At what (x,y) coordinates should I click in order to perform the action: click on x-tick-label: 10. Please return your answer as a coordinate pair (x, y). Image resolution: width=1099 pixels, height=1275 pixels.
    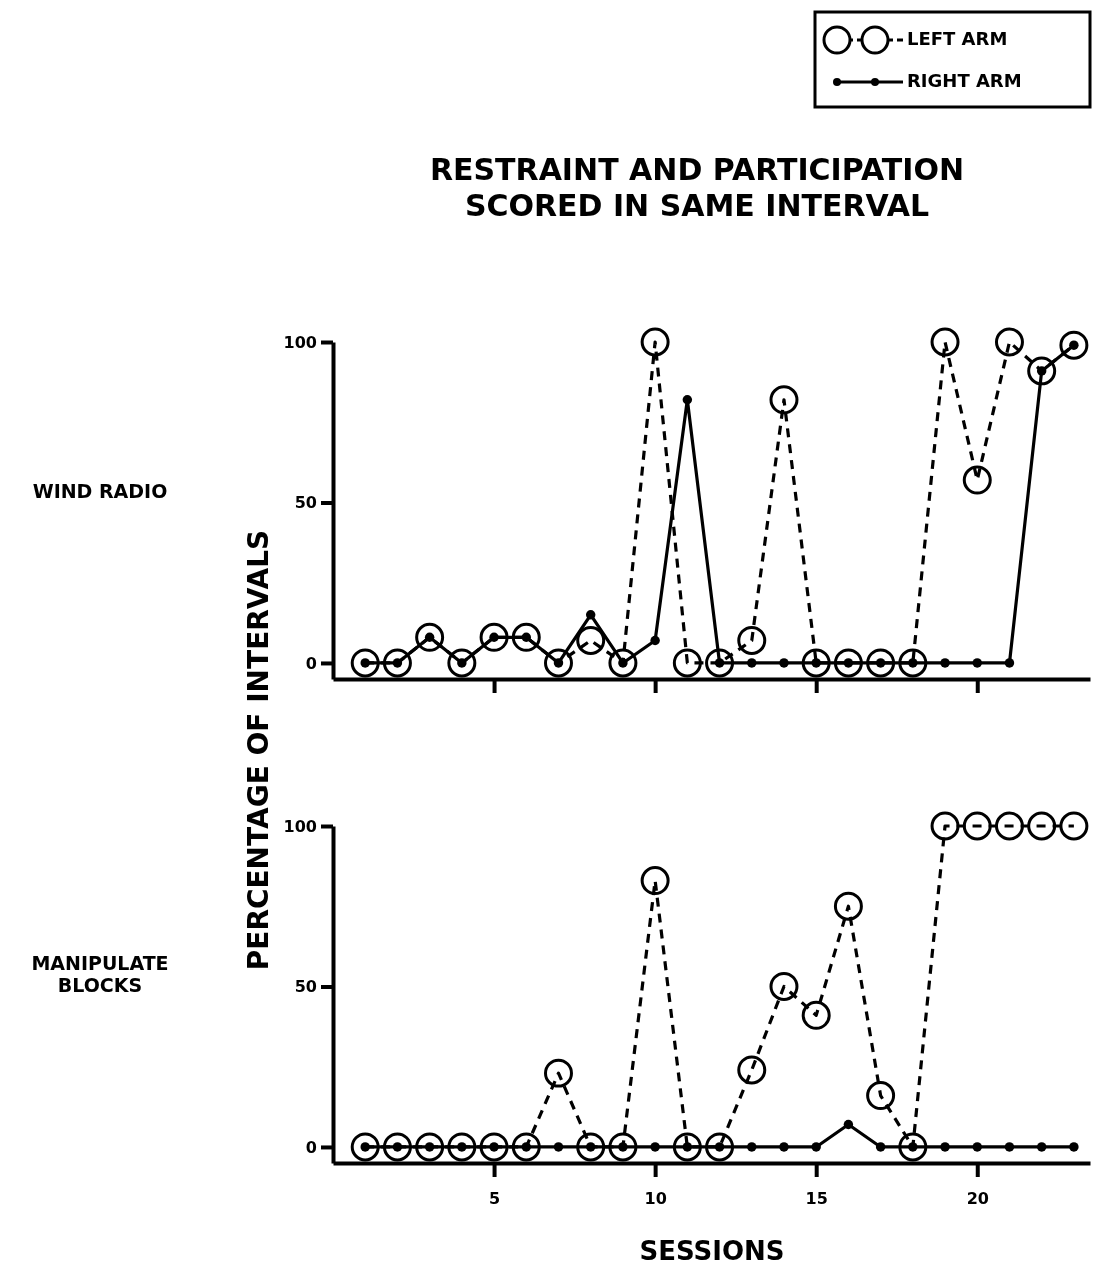
    Looking at the image, I should click on (655, 1199).